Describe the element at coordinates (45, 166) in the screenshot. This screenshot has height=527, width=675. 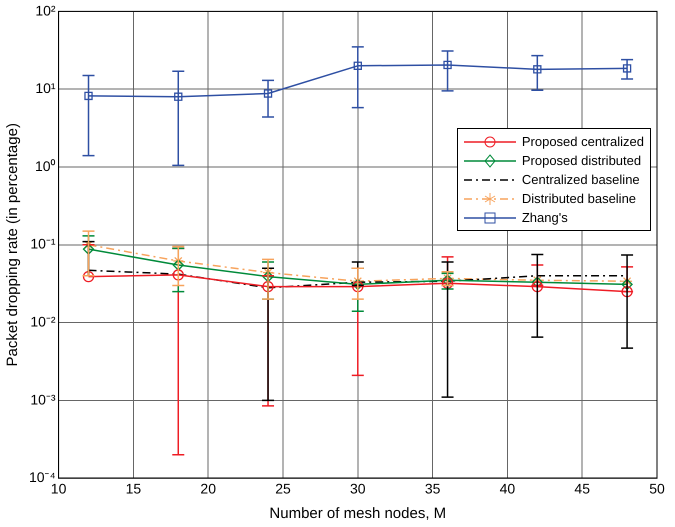
I see `y-tick-label: 10⁰` at that location.